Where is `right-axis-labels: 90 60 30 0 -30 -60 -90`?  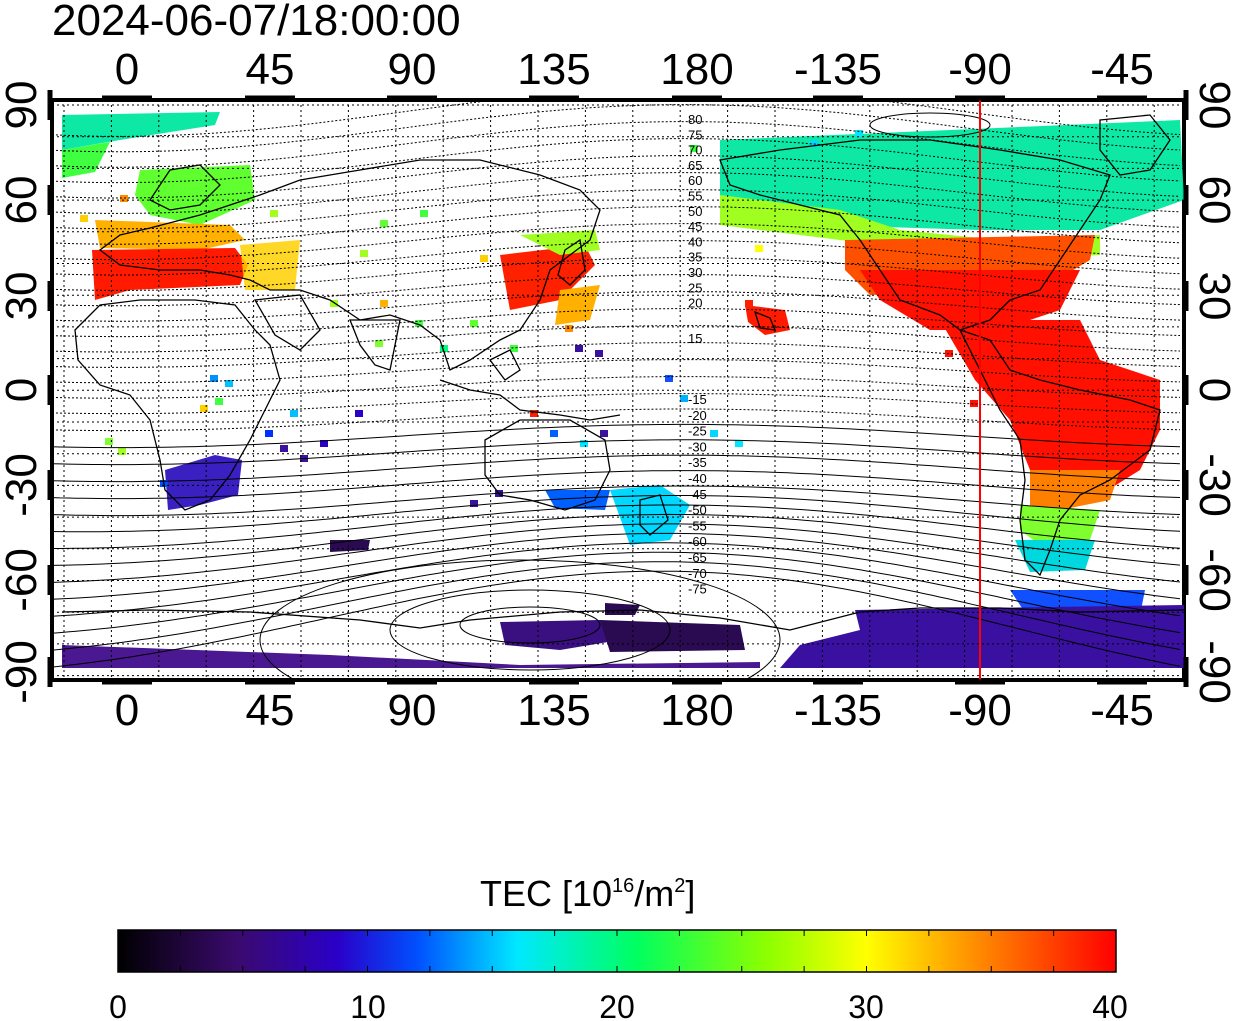
right-axis-labels: 90 60 30 0 -30 -60 -90 is located at coordinates (1212, 392).